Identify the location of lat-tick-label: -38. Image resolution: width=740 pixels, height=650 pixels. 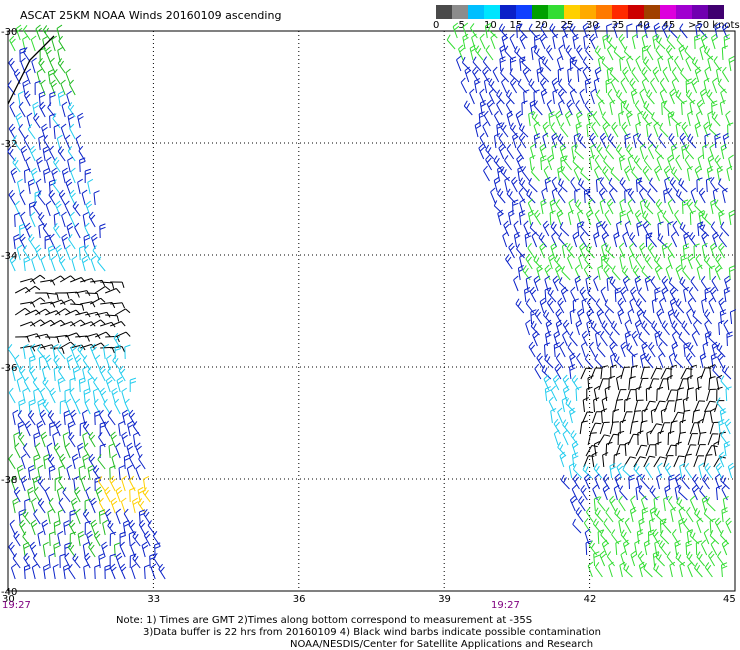
(9, 480).